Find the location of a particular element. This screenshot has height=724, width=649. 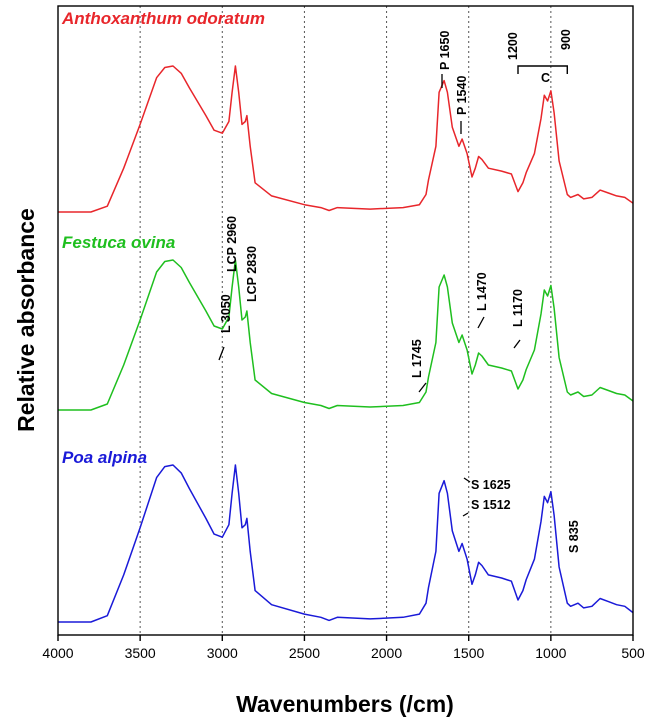

y-axis-title: Relative absorbance is located at coordinates (26, 320).